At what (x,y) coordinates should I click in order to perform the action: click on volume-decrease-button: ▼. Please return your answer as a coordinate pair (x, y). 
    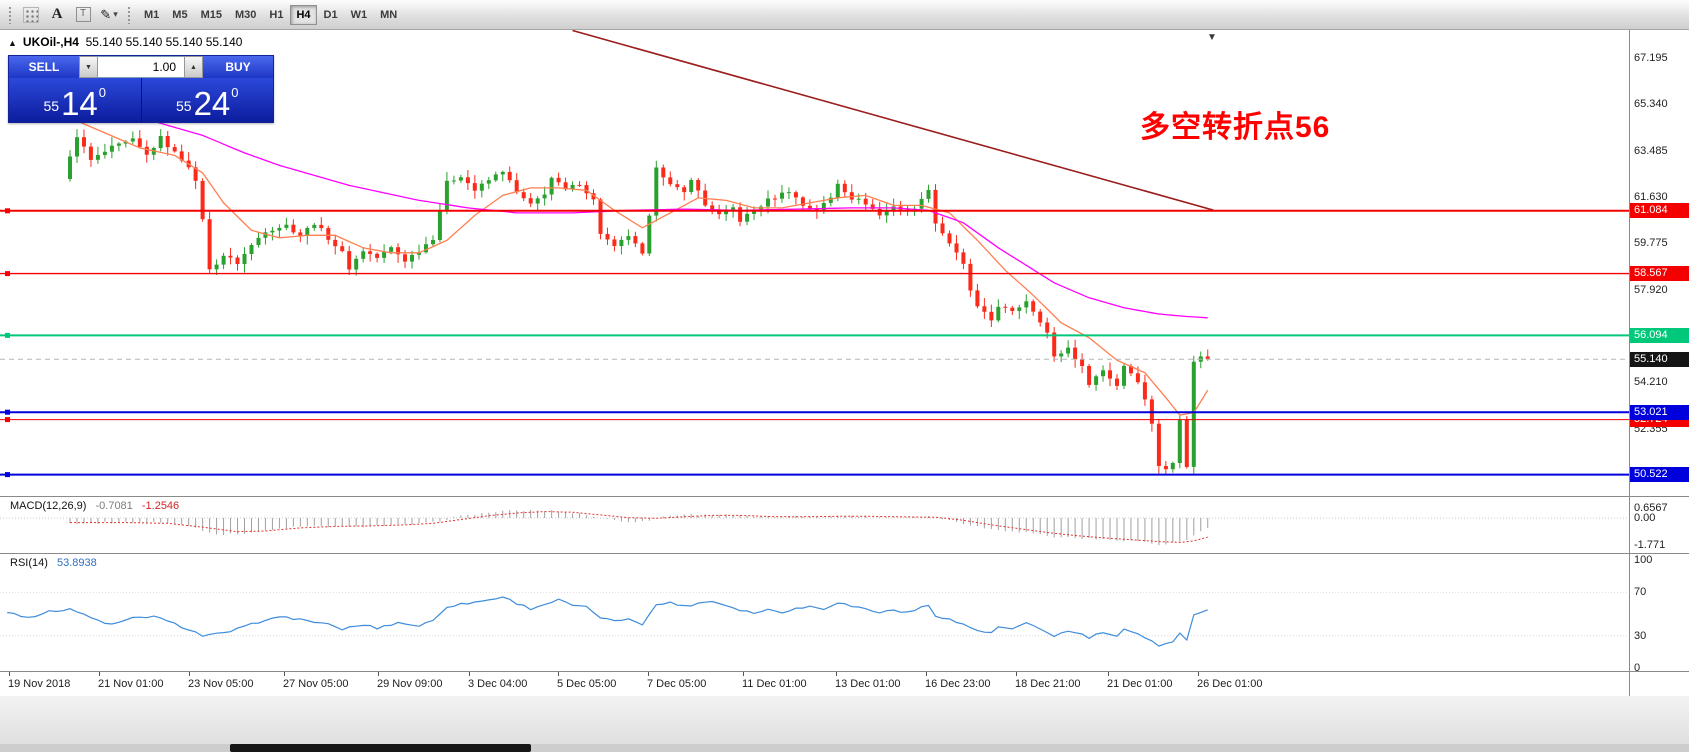
    Looking at the image, I should click on (88, 67).